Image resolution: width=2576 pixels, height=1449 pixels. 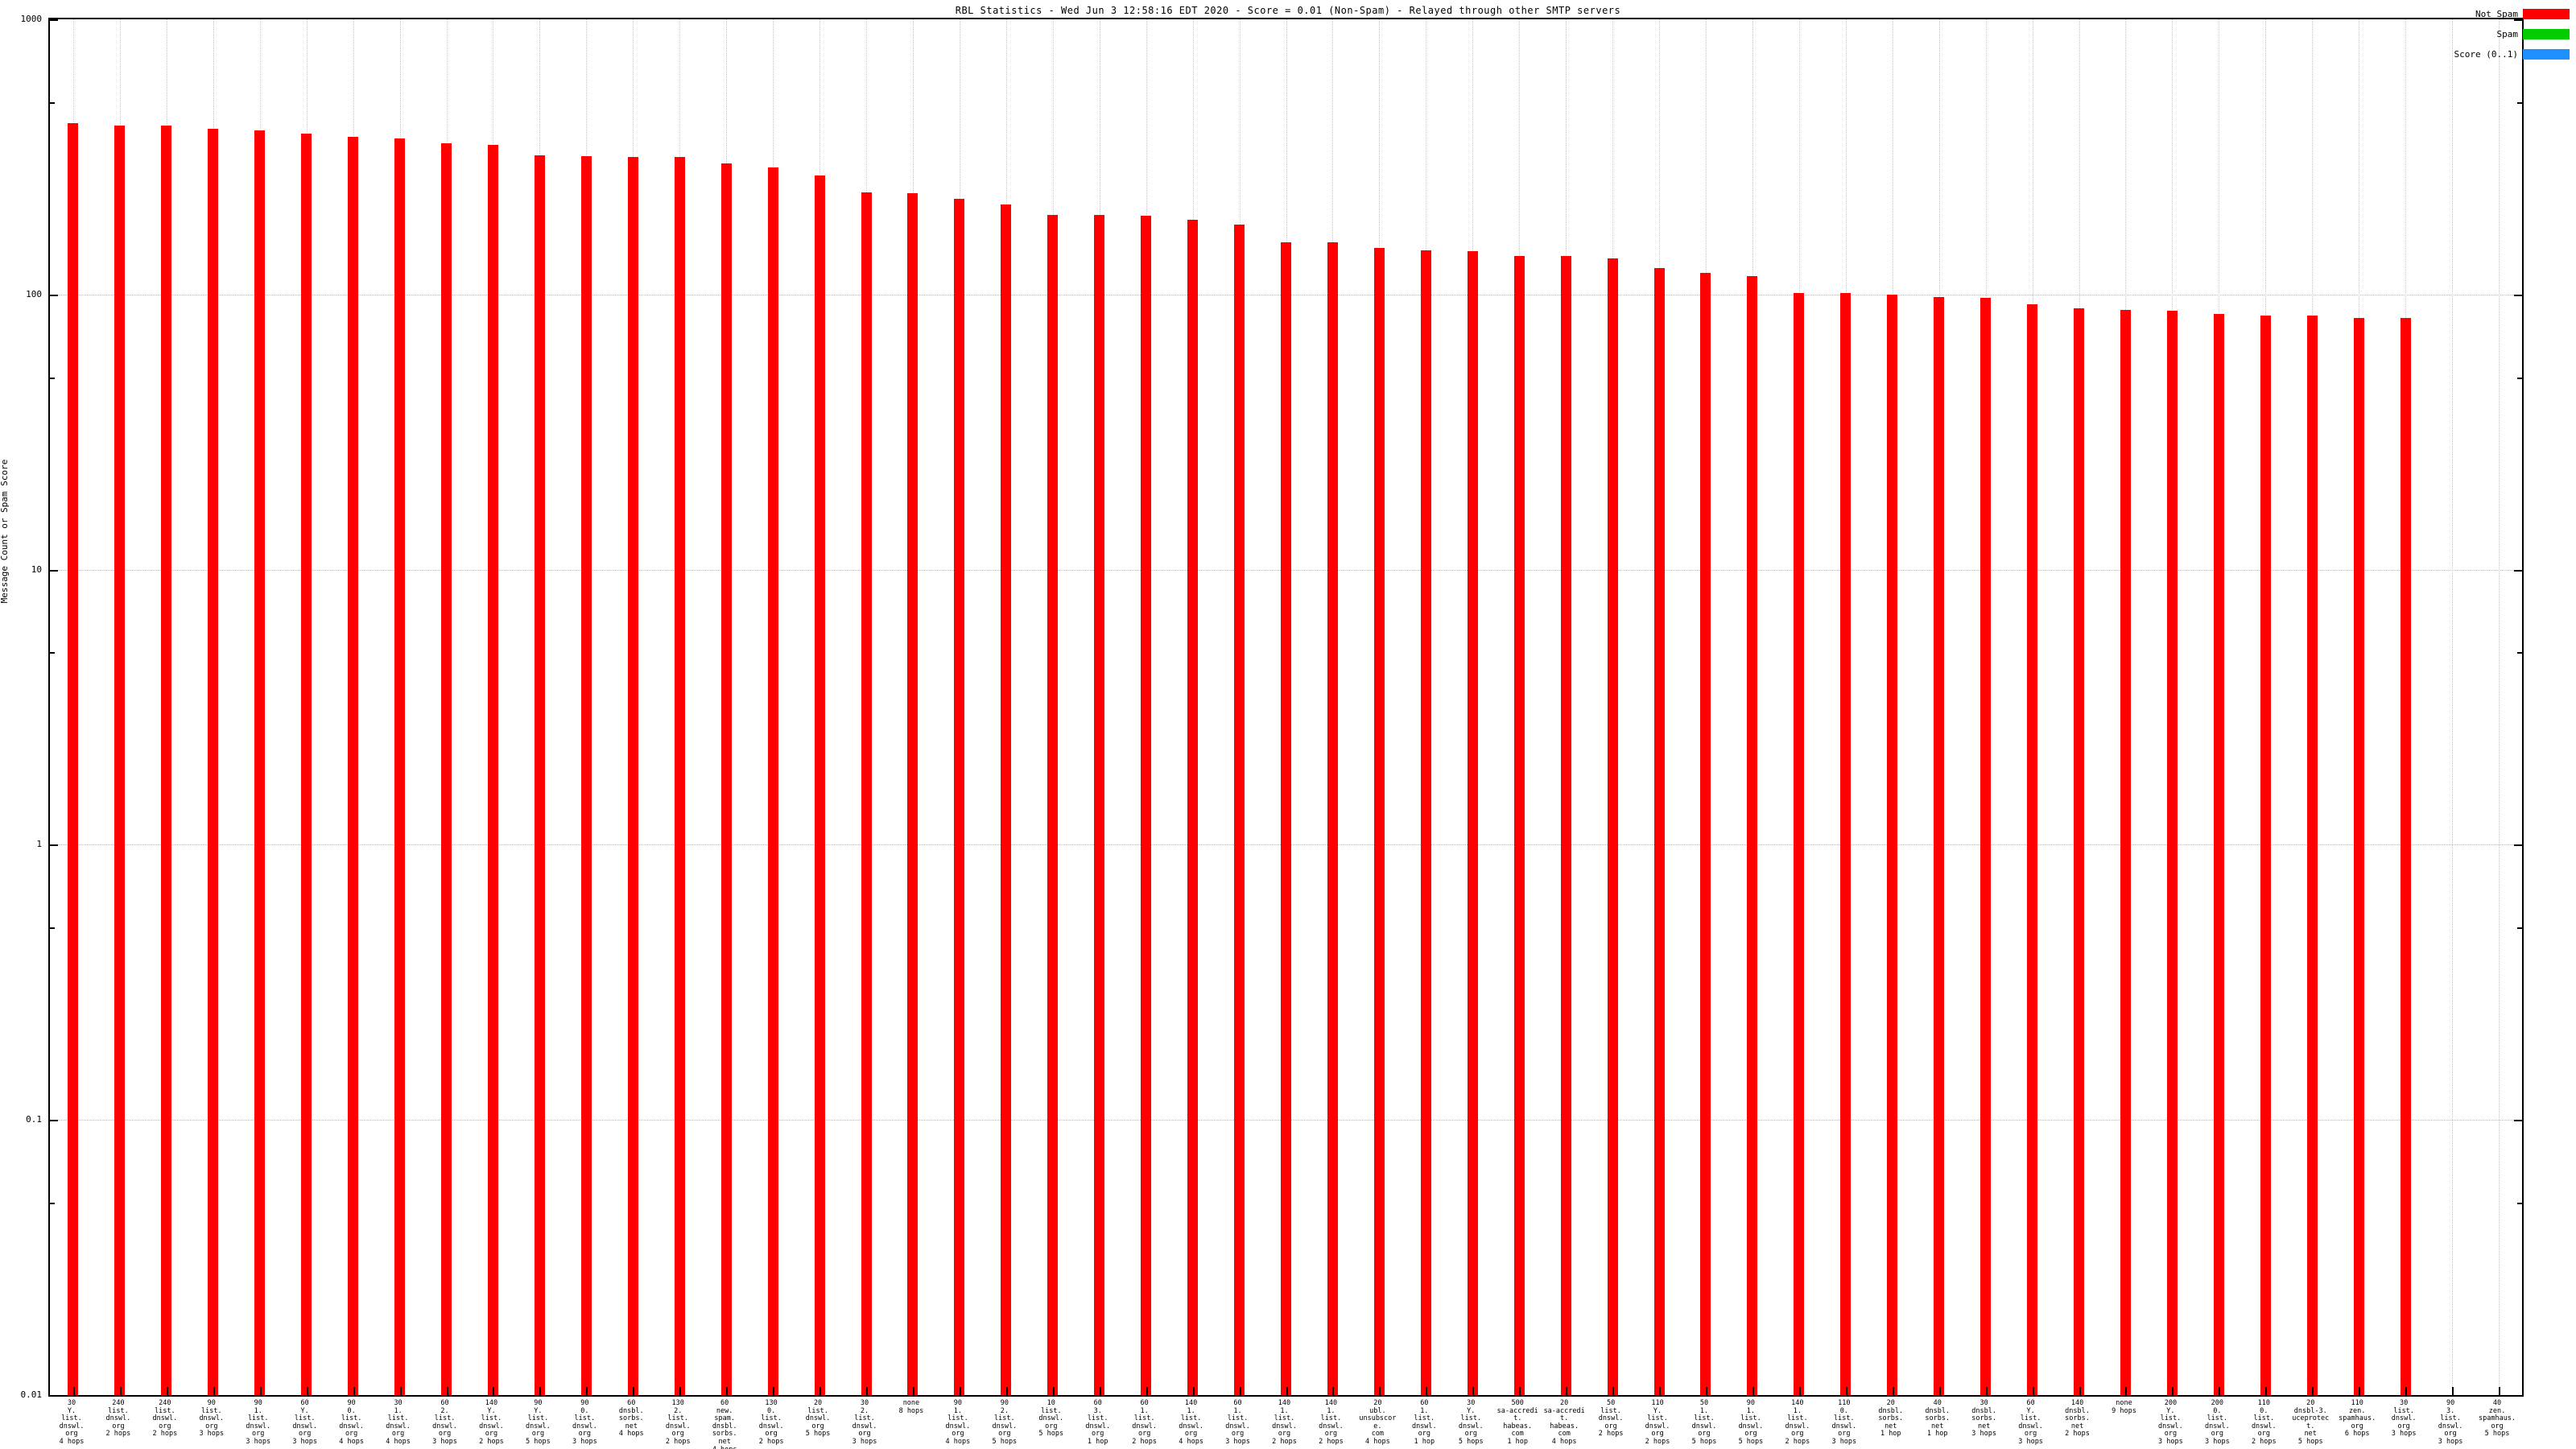 What do you see at coordinates (1611, 1419) in the screenshot?
I see `x-axis-tick-label: 50 list. dnswl. org 2 hops` at bounding box center [1611, 1419].